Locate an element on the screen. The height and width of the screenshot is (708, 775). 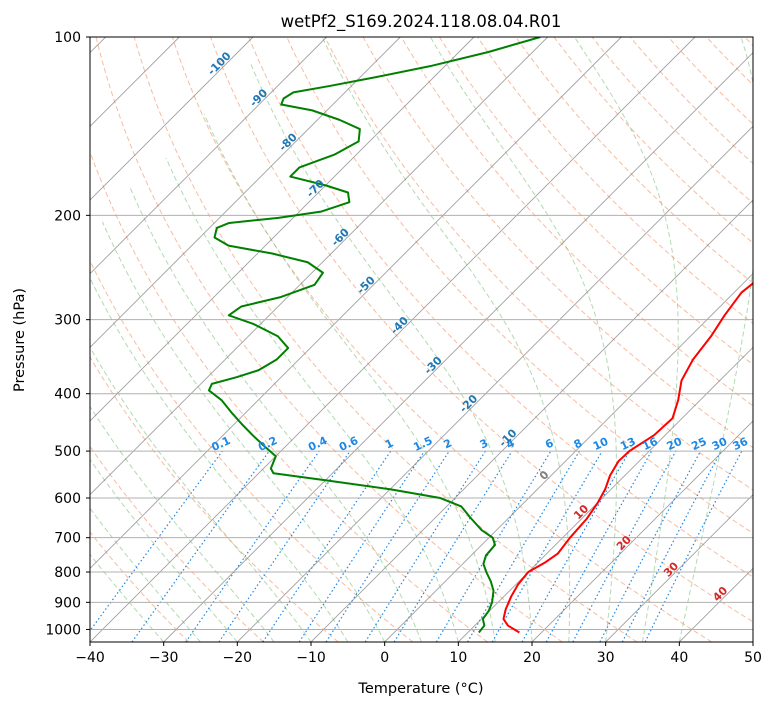
y-tick-label: 1000 is located at coordinates (63, 630).